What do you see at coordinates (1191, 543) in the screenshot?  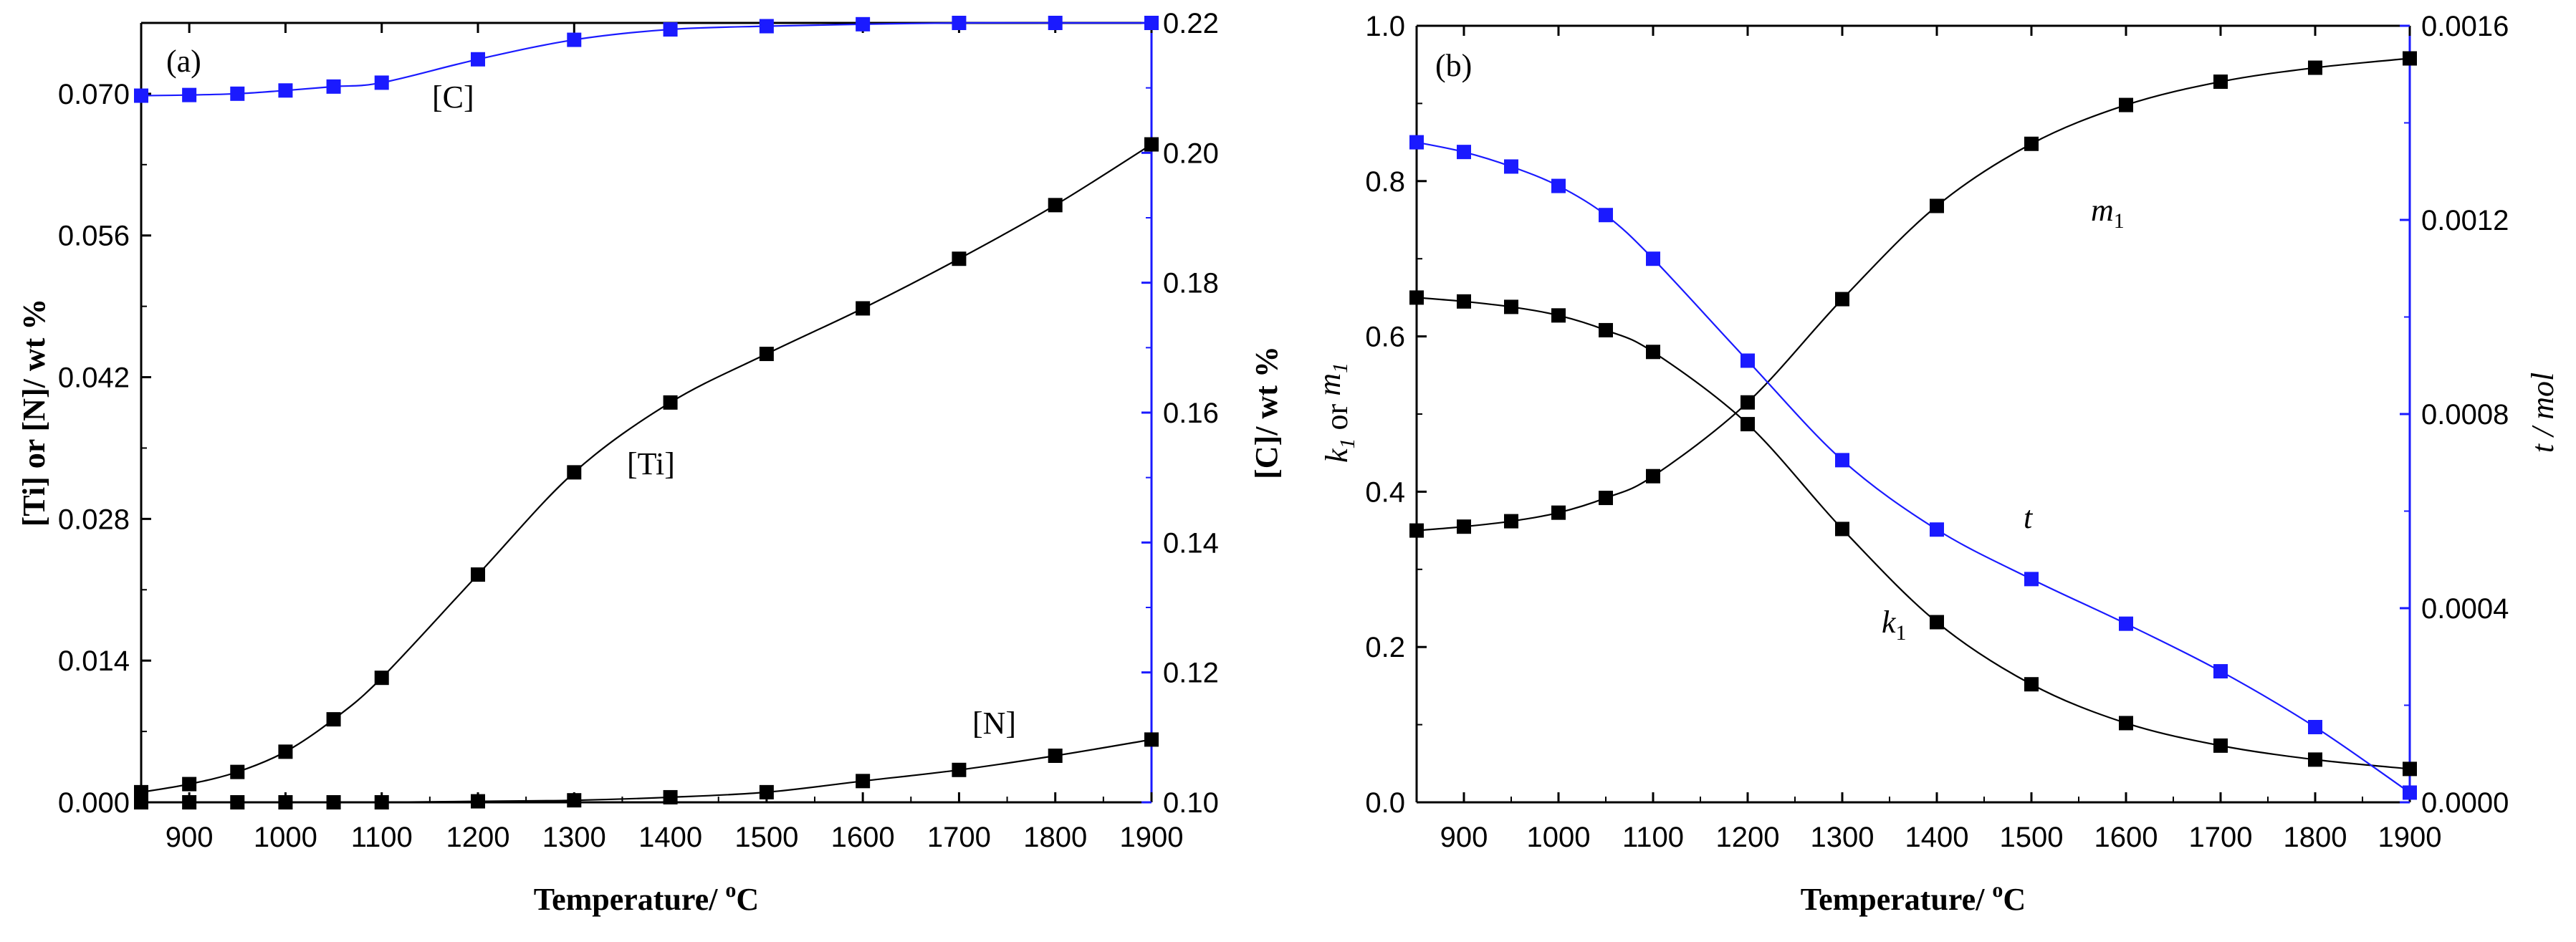 I see `y-right-tick-label: 0.14` at bounding box center [1191, 543].